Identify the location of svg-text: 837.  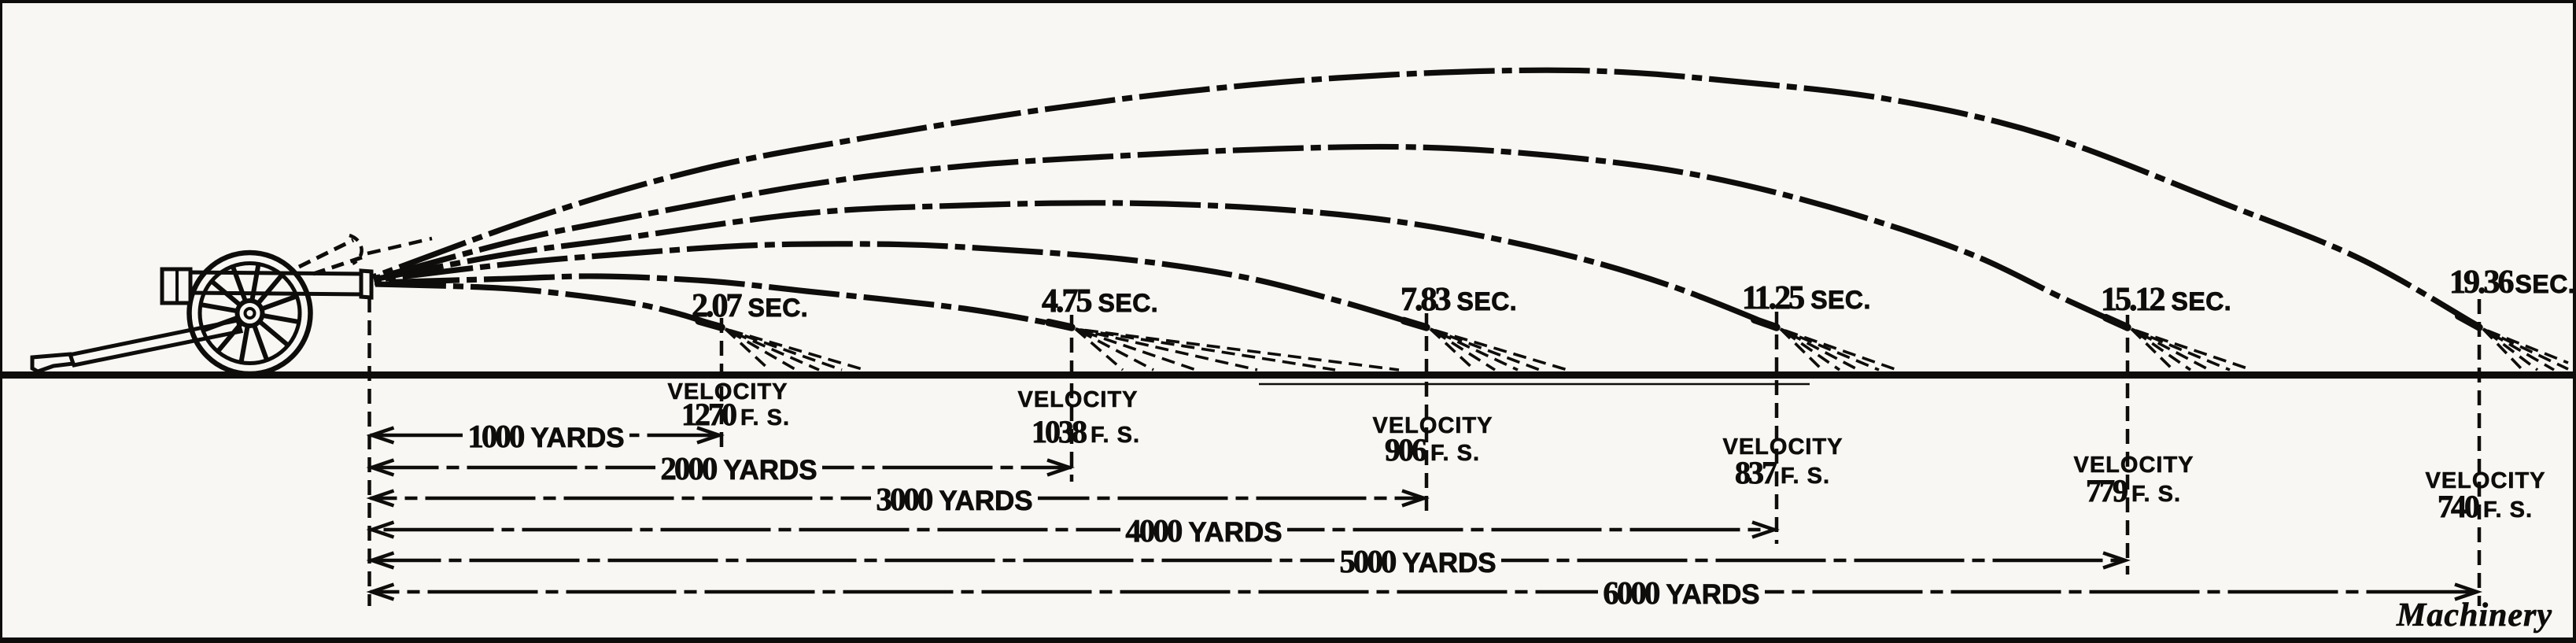
(1756, 472).